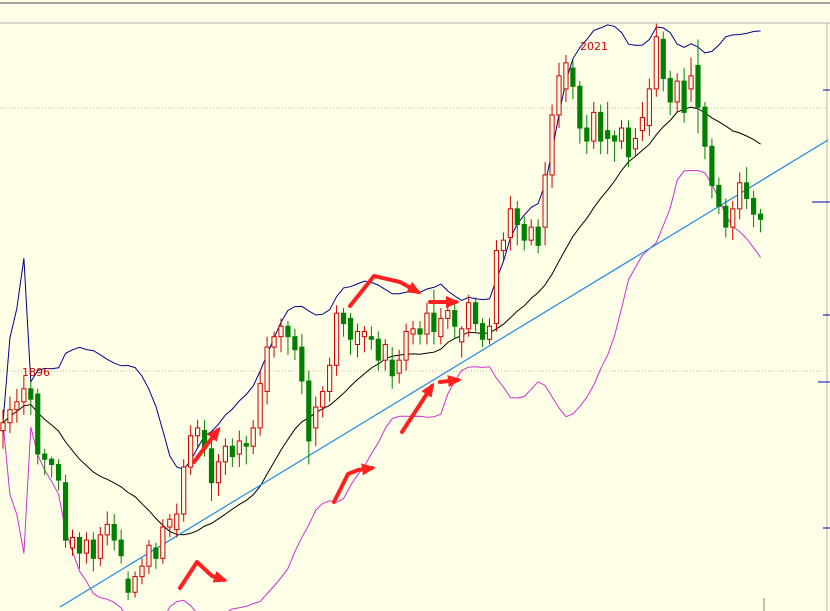 The height and width of the screenshot is (611, 830). I want to click on low-price-label: 1896, so click(36, 372).